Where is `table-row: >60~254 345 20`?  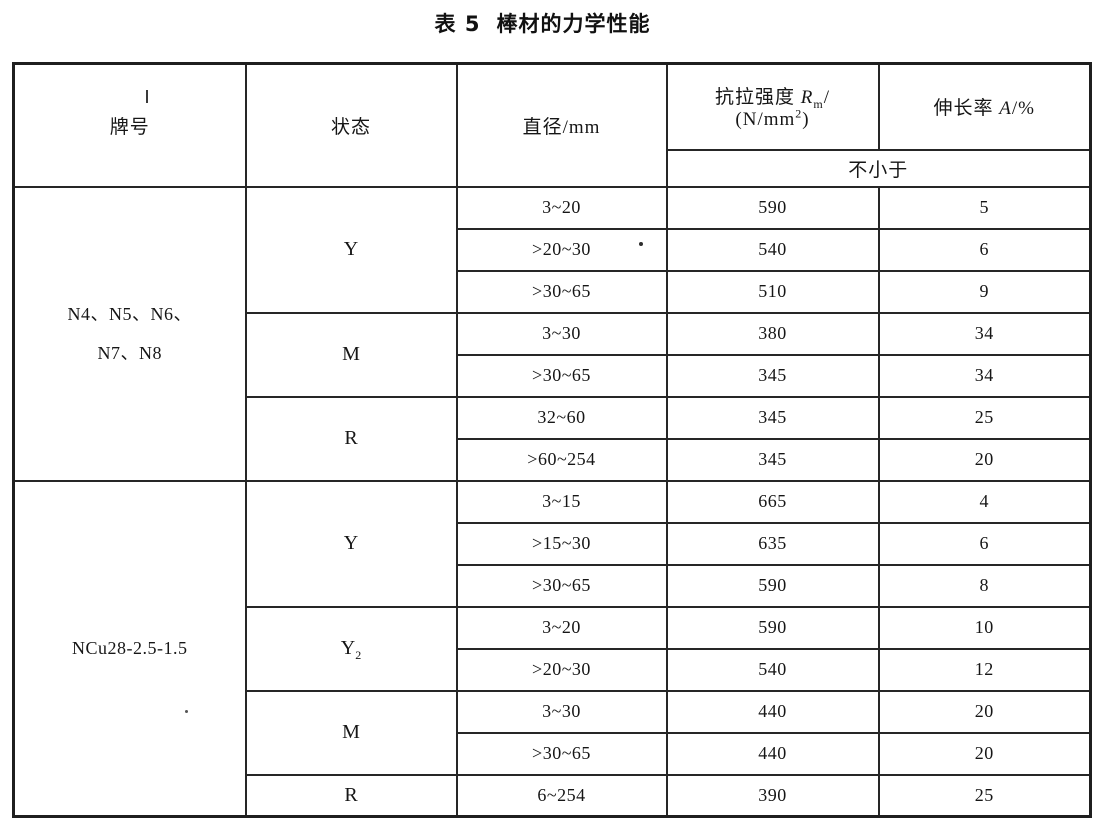 table-row: >60~254 345 20 is located at coordinates (553, 459).